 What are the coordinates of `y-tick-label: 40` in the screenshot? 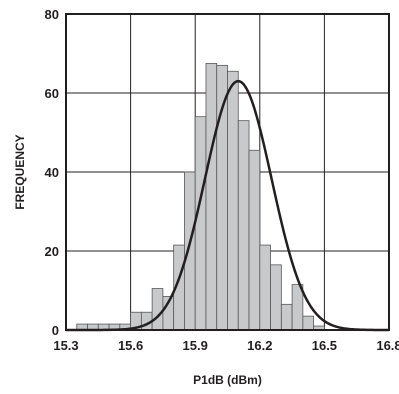 It's located at (52, 172).